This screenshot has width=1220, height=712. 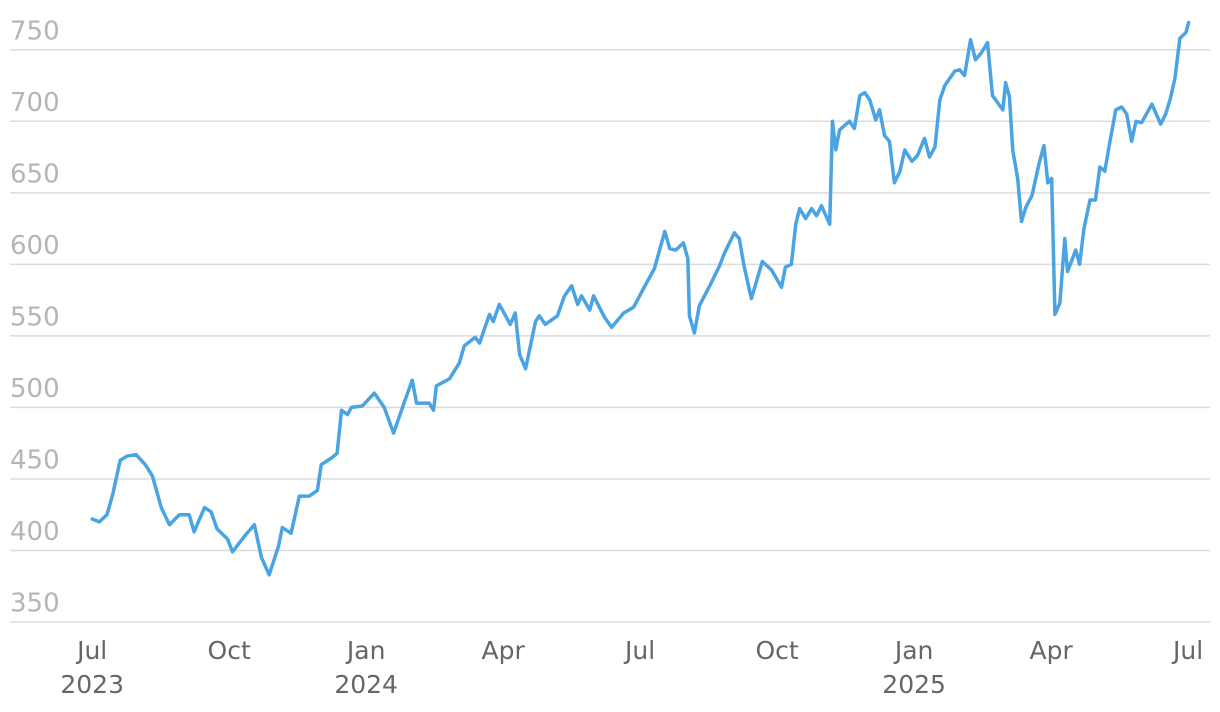 What do you see at coordinates (35, 246) in the screenshot?
I see `y-tick-label: 600` at bounding box center [35, 246].